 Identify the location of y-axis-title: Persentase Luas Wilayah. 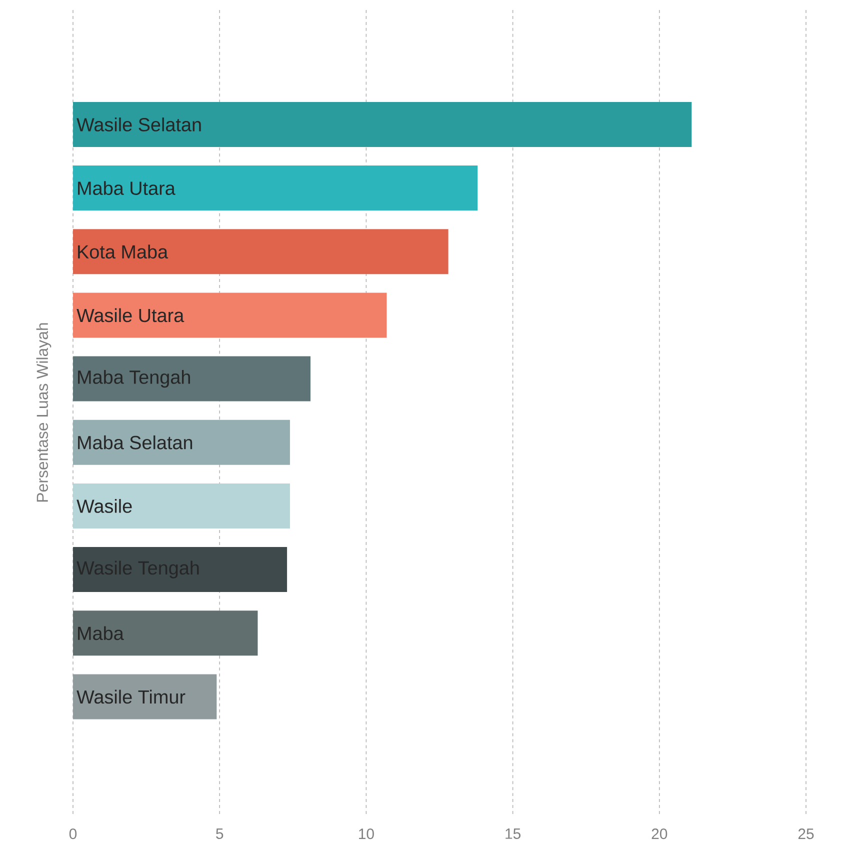
(44, 412).